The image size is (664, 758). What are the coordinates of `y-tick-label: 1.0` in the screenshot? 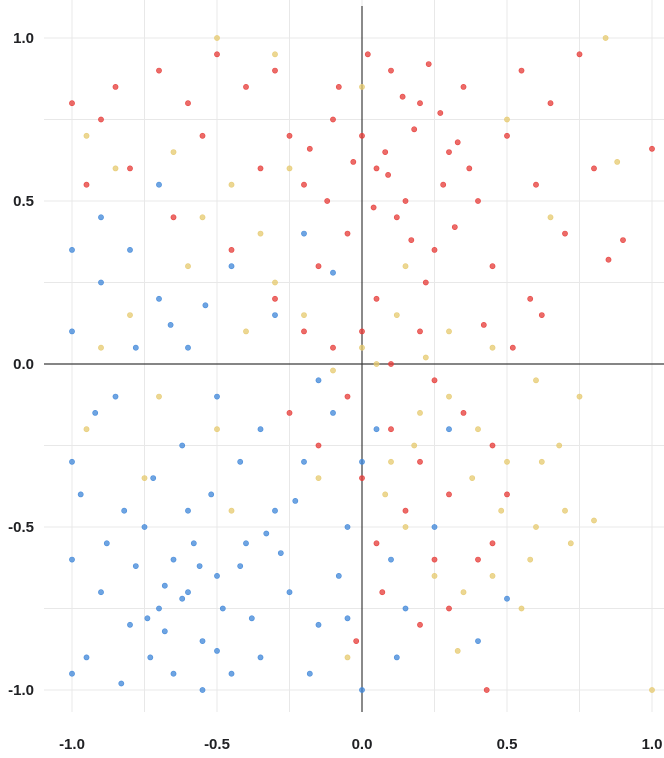 It's located at (23, 38).